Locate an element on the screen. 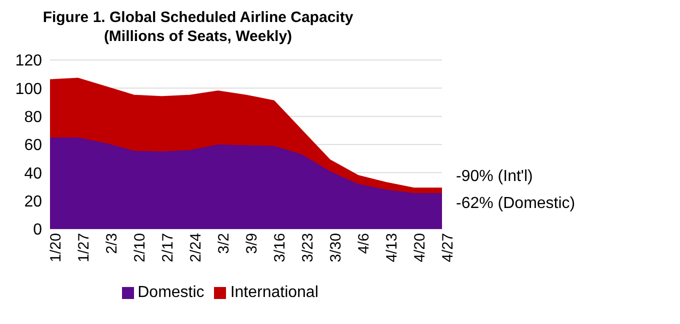 Image resolution: width=680 pixels, height=324 pixels. legend-label: International is located at coordinates (274, 292).